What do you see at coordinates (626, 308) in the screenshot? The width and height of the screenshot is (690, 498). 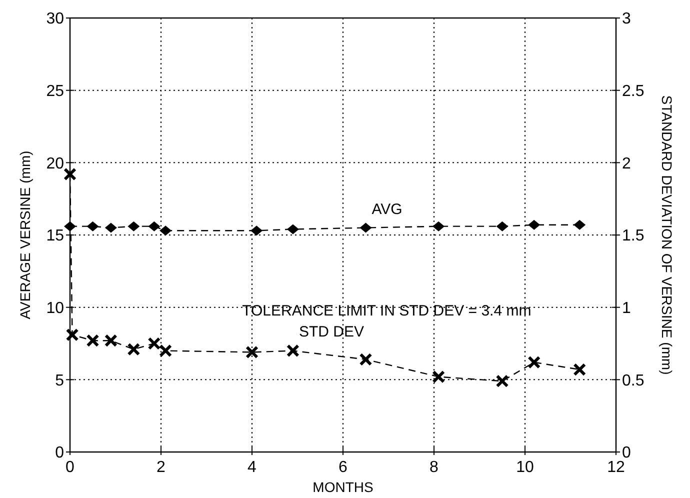 I see `y2-tick-label: 1` at bounding box center [626, 308].